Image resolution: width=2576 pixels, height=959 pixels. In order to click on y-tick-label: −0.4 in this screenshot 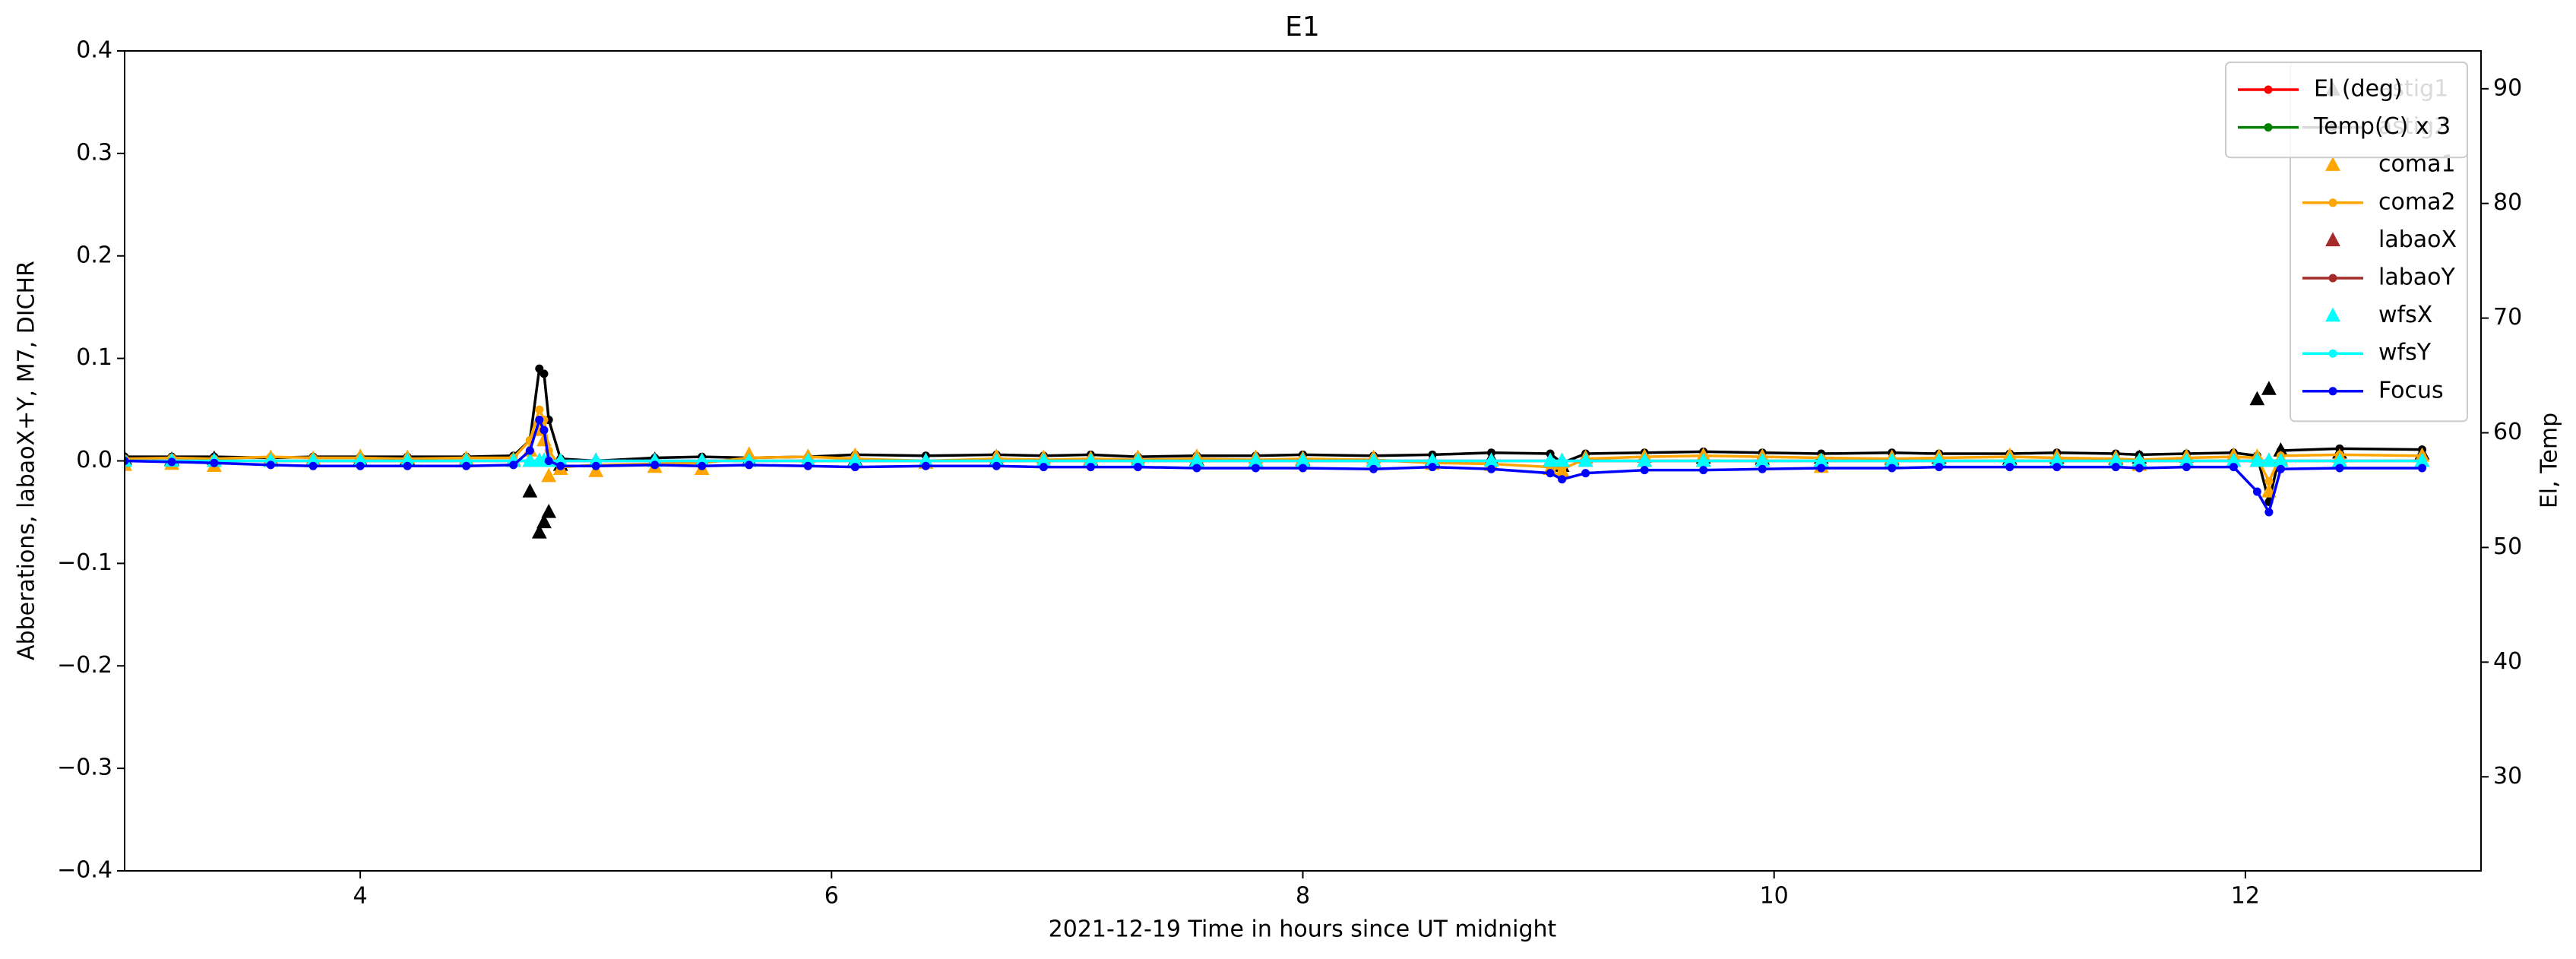, I will do `click(84, 870)`.